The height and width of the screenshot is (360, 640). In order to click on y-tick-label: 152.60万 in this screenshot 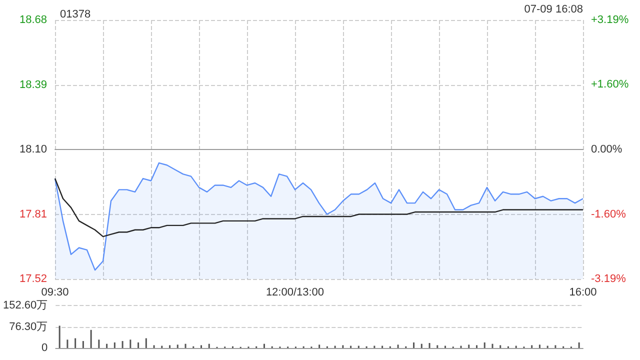, I will do `click(25, 306)`.